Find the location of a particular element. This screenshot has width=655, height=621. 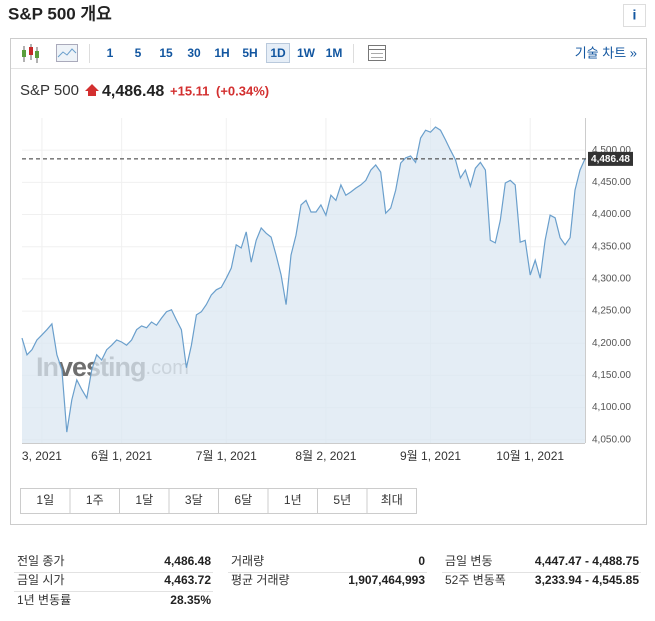

y-tick-label: 4,450.00 is located at coordinates (611, 182).